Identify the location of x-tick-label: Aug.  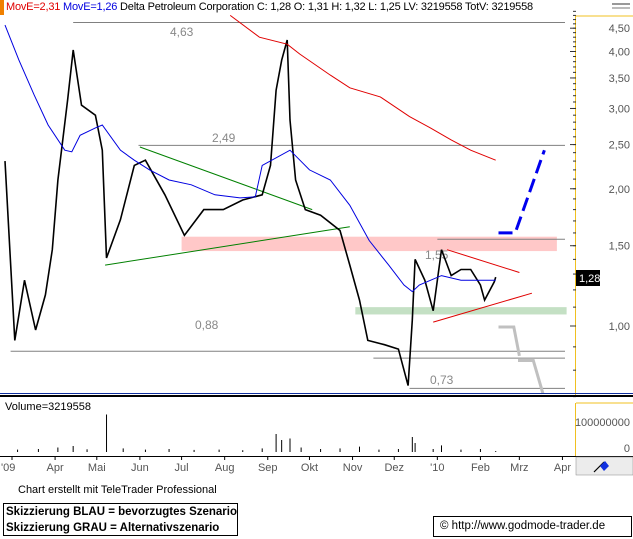
(225, 468).